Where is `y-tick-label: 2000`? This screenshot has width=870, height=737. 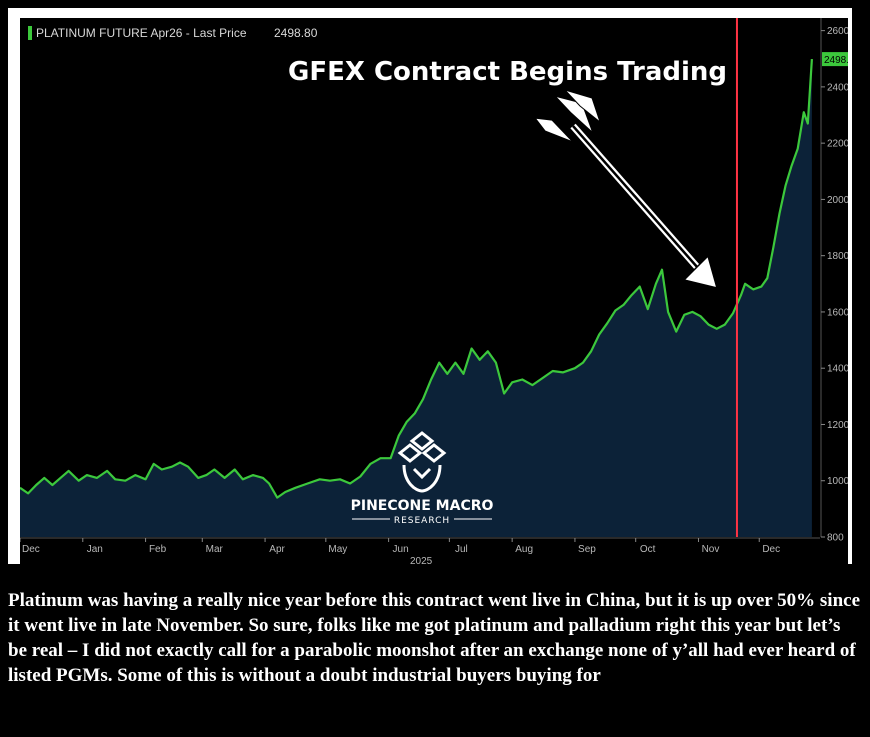 y-tick-label: 2000 is located at coordinates (837, 200).